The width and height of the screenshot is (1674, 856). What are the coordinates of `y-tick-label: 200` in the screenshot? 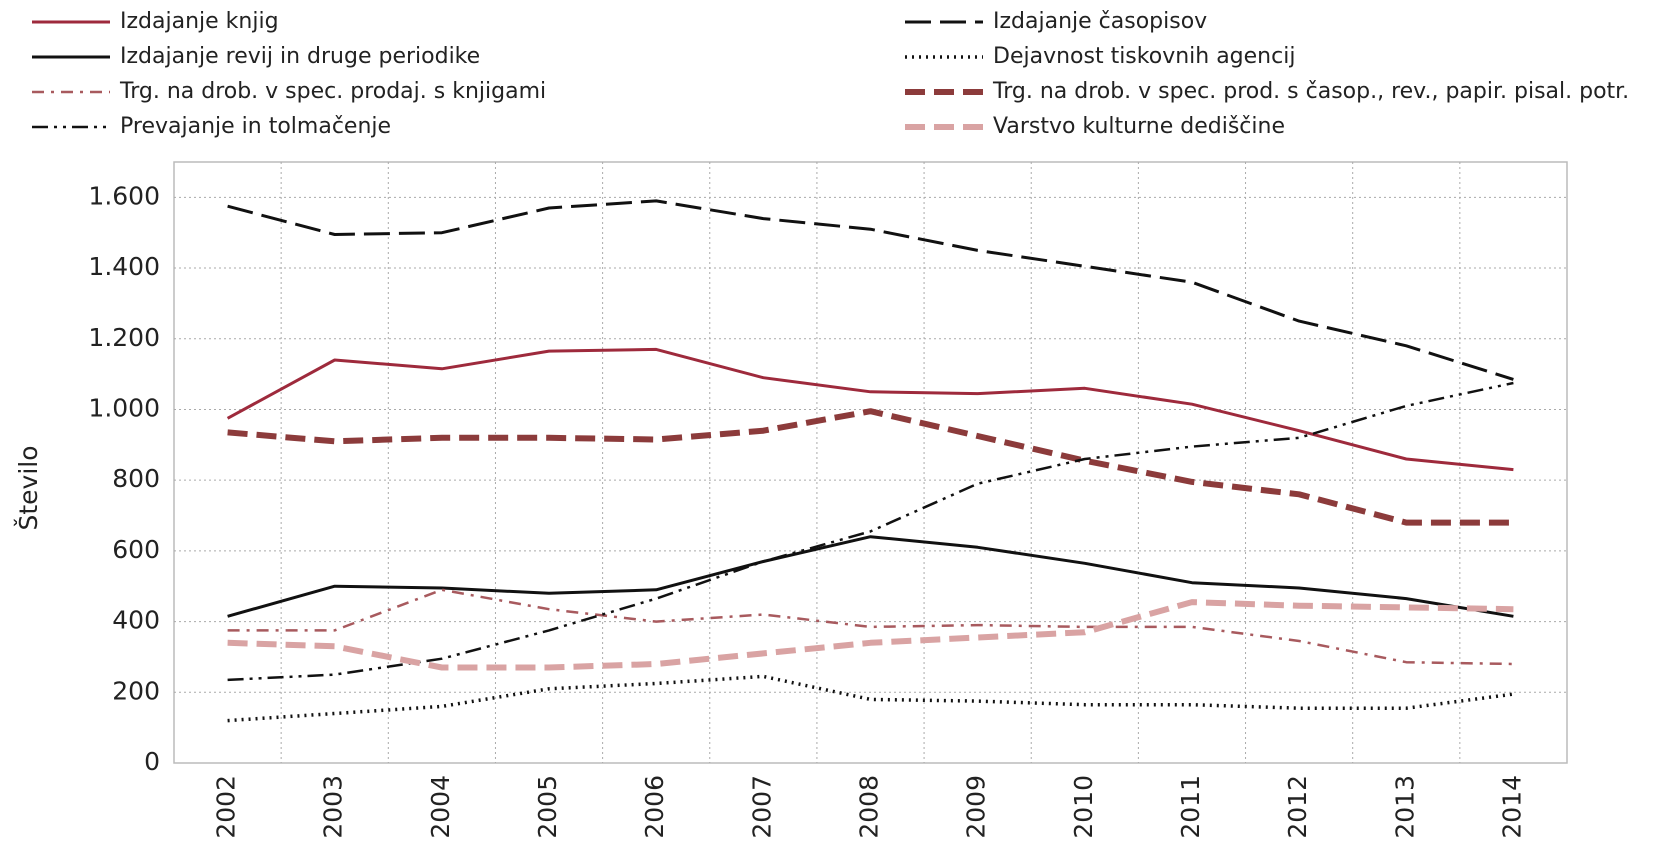 It's located at (136, 690).